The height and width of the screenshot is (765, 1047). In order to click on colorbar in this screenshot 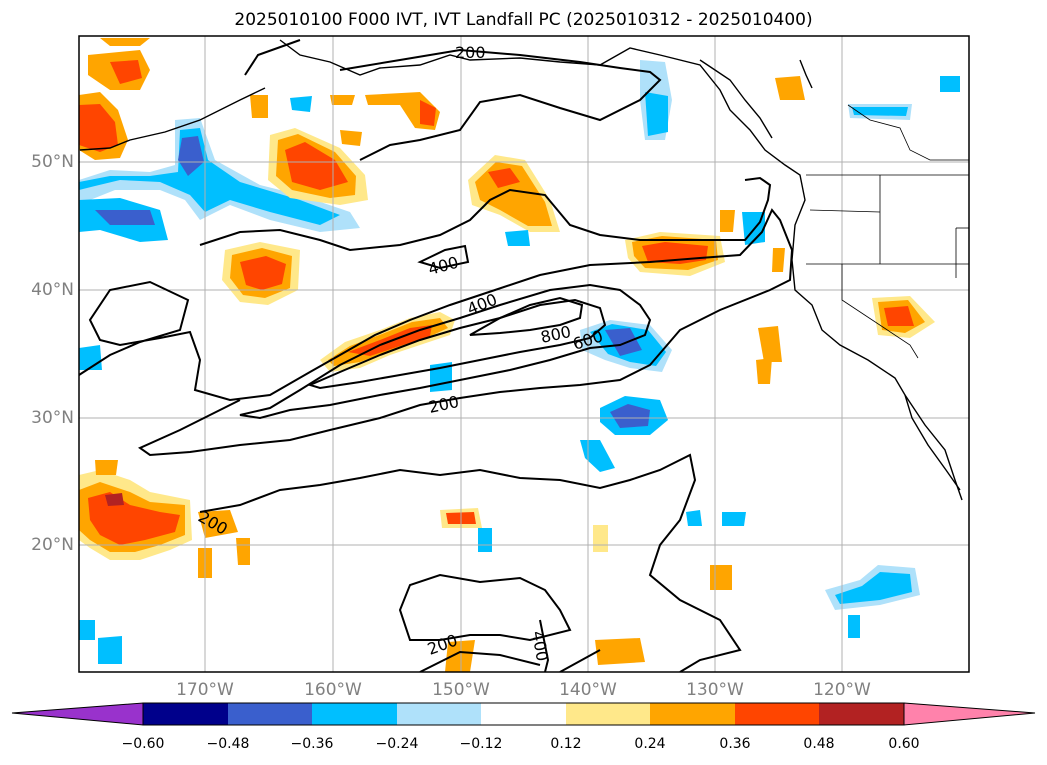, I will do `click(523, 714)`.